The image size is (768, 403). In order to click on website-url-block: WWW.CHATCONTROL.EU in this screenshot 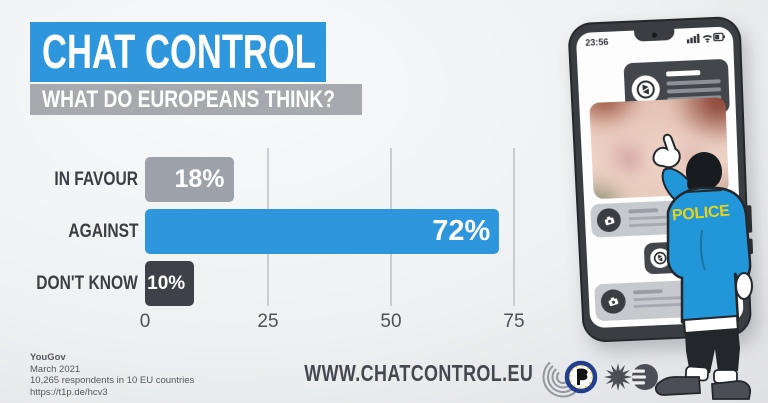, I will do `click(405, 373)`.